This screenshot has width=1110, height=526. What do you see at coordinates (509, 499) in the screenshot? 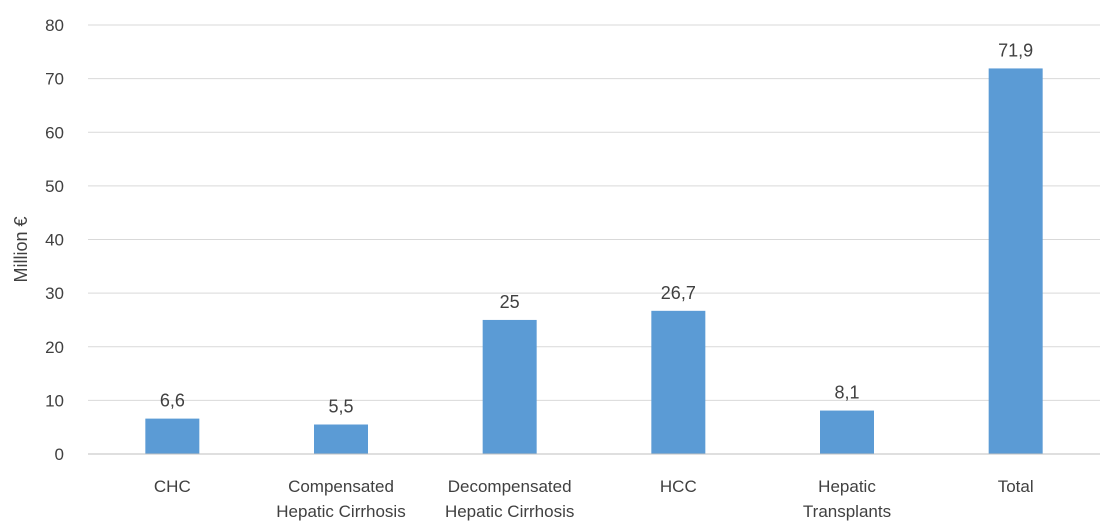
I see `category-label: Decompensated Hepatic Cirrhosis` at bounding box center [509, 499].